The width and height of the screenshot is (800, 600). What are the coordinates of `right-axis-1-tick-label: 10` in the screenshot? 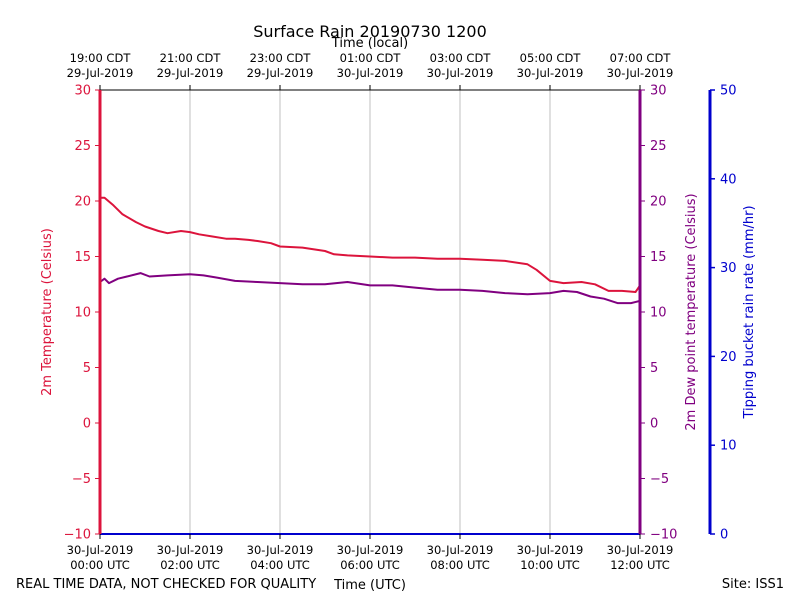 It's located at (658, 313).